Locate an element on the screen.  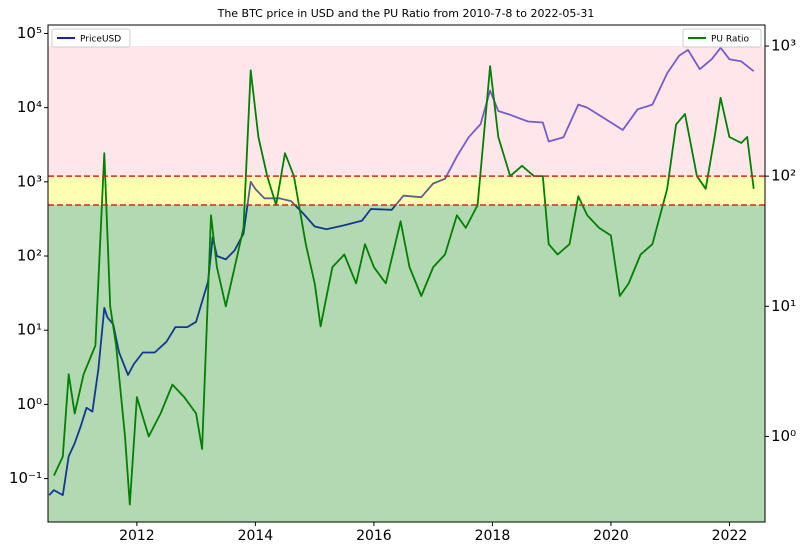
y-tick-label: 10³ is located at coordinates (29, 181).